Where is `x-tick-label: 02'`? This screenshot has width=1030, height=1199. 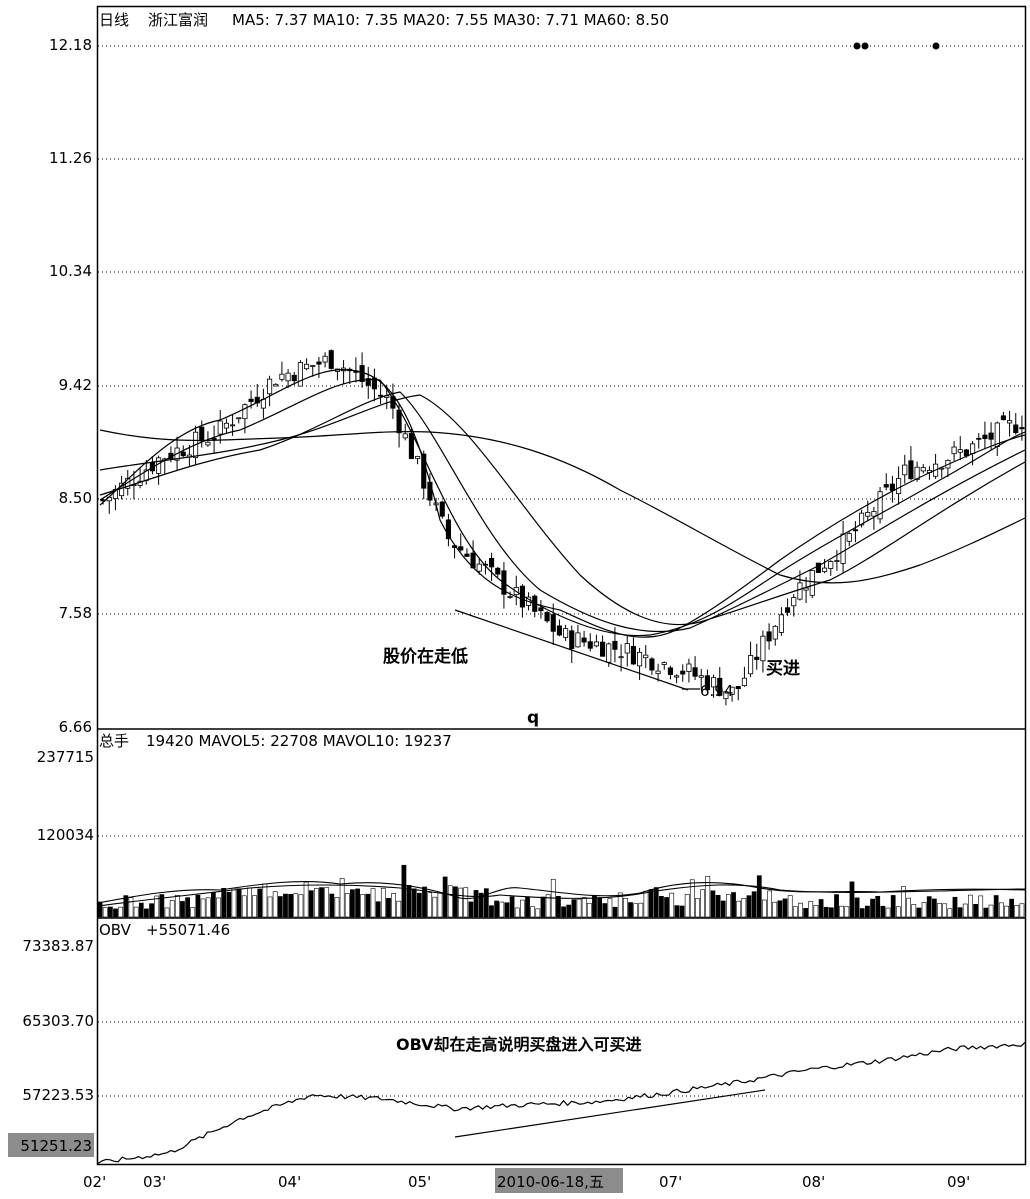
x-tick-label: 02' is located at coordinates (94, 1182).